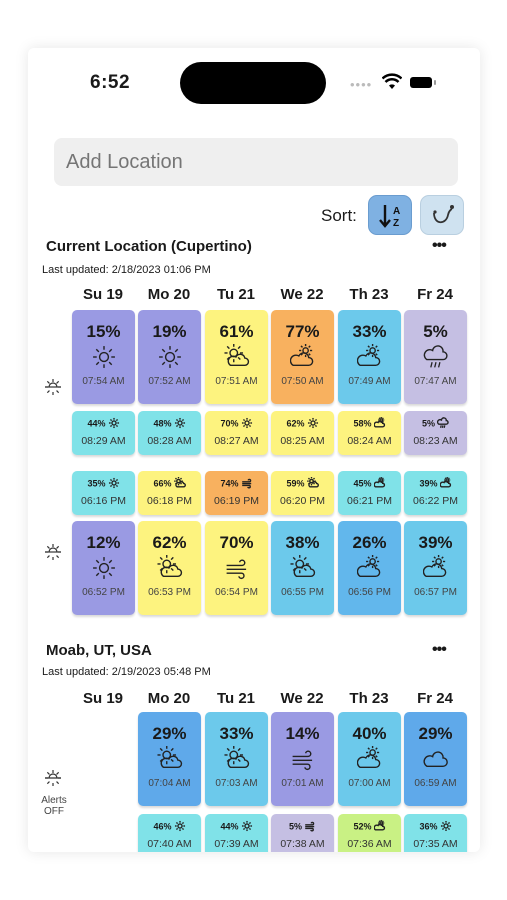 This screenshot has width=507, height=900. What do you see at coordinates (302, 381) in the screenshot?
I see `time-value: 07:50 AM` at bounding box center [302, 381].